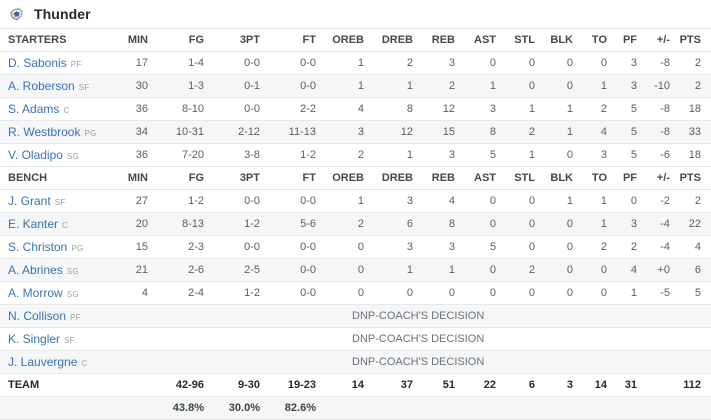 The image size is (711, 420). I want to click on stat-cell: 3-8, so click(236, 155).